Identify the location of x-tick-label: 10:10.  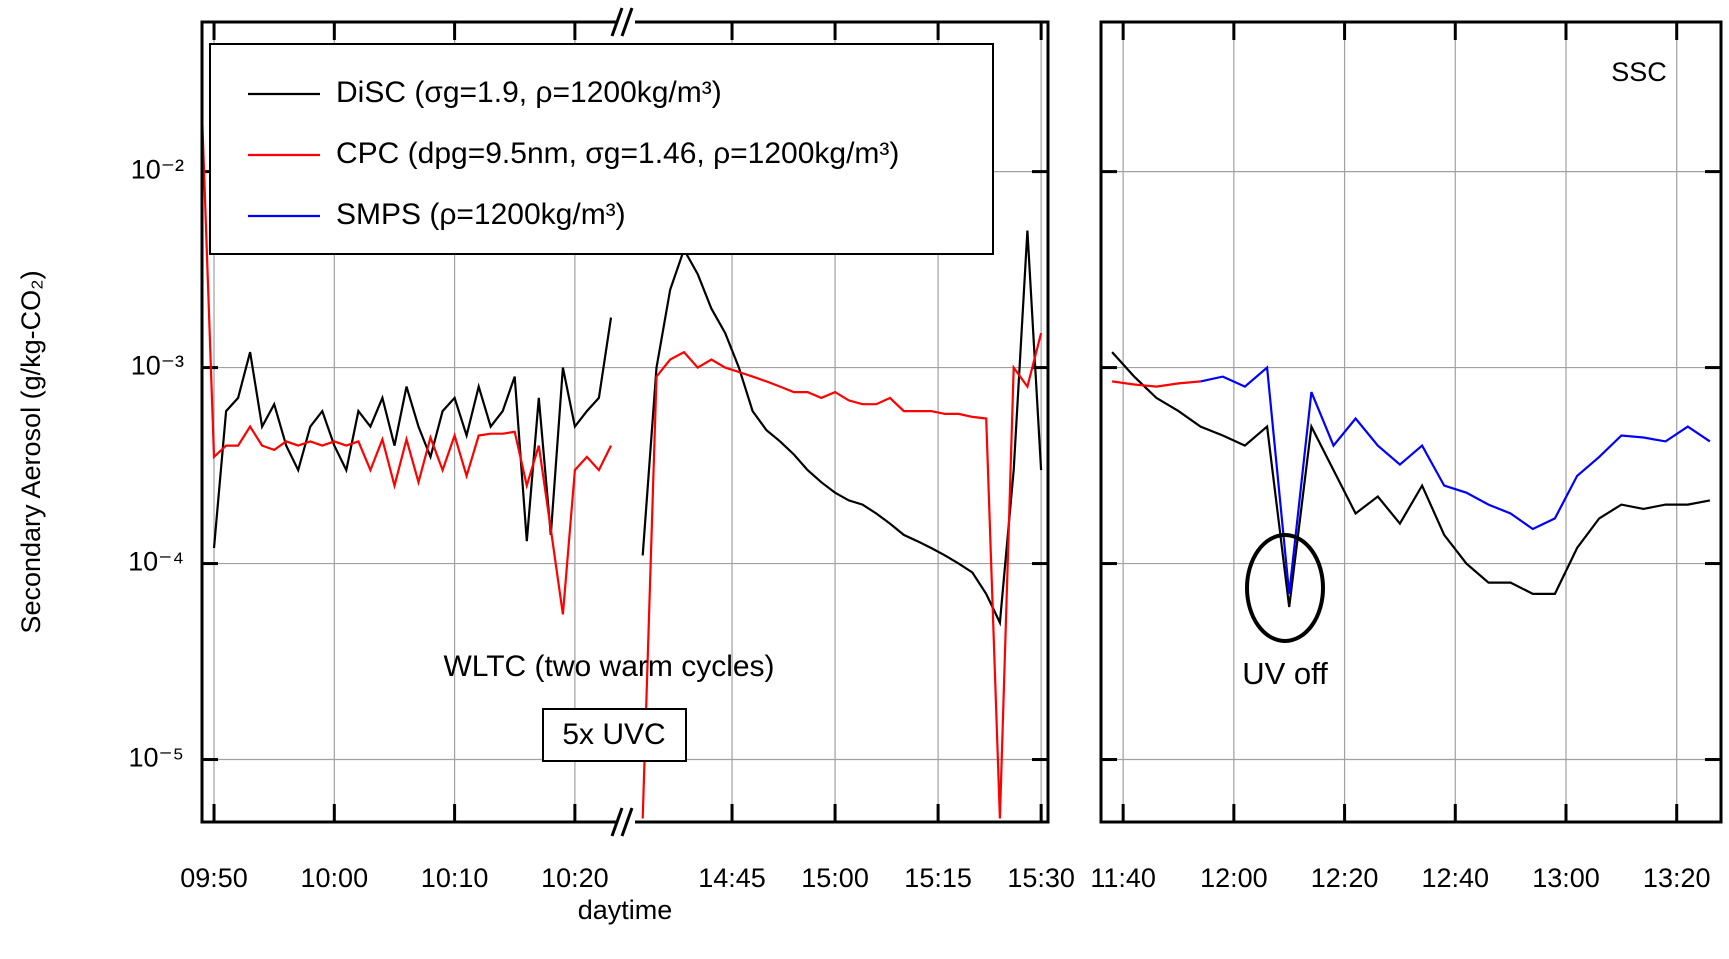
(455, 878).